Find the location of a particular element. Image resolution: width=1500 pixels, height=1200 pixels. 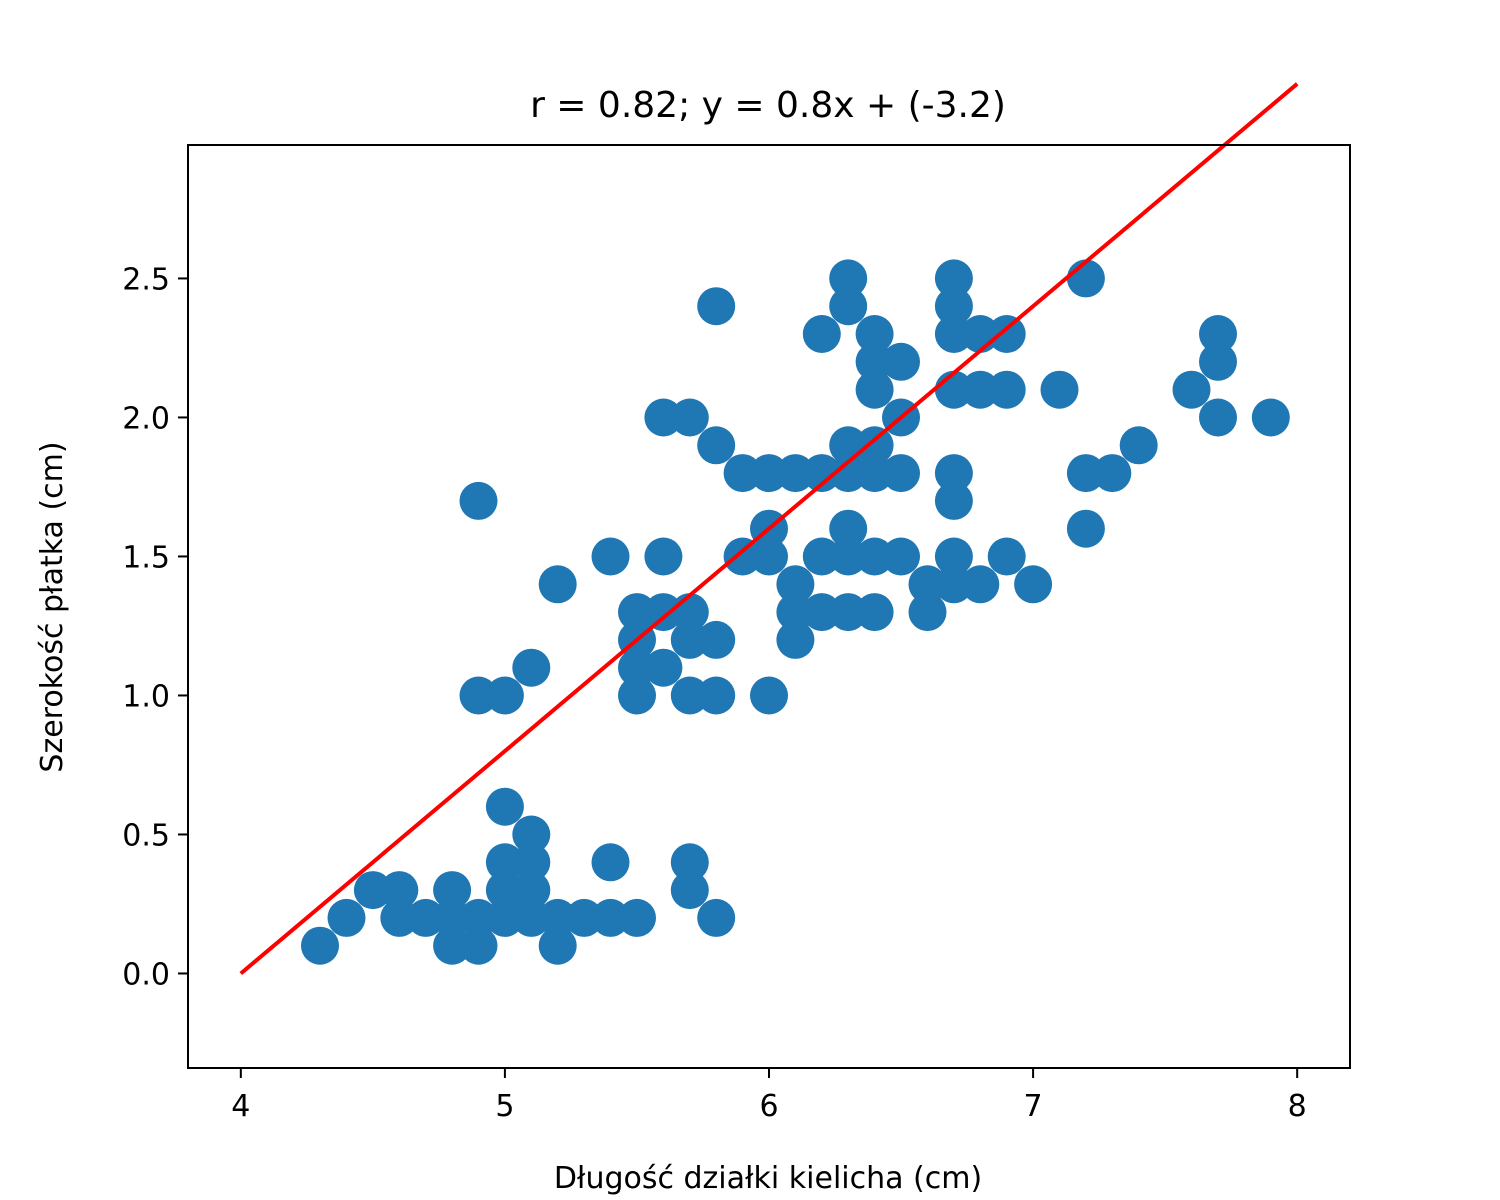

x-tick-label: 6 is located at coordinates (768, 1106).